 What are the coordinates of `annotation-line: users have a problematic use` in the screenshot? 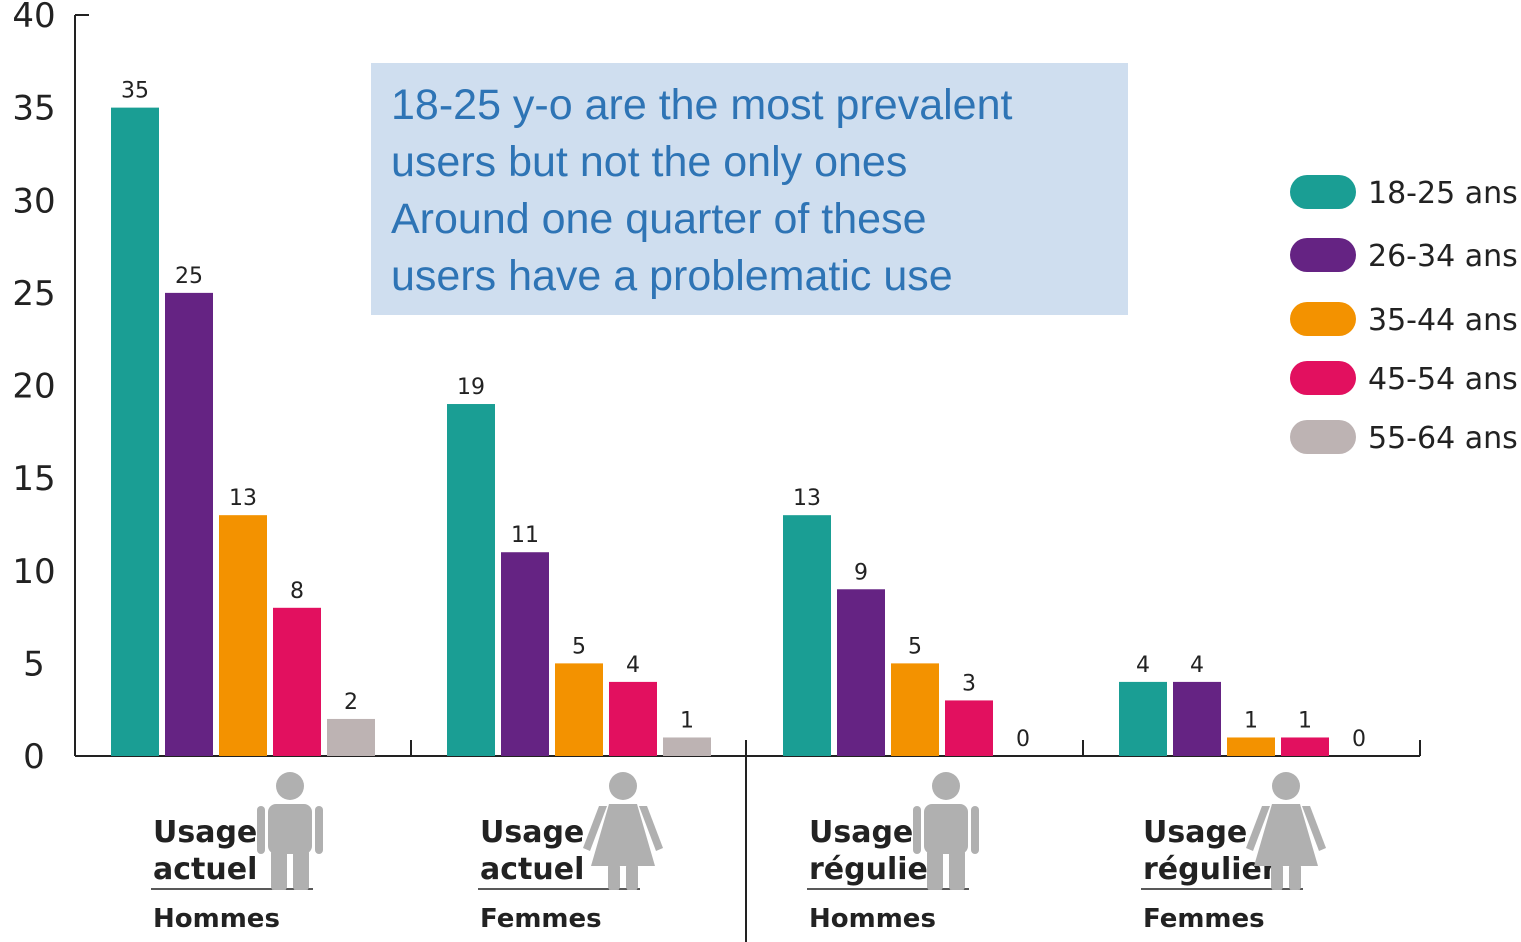 It's located at (672, 276).